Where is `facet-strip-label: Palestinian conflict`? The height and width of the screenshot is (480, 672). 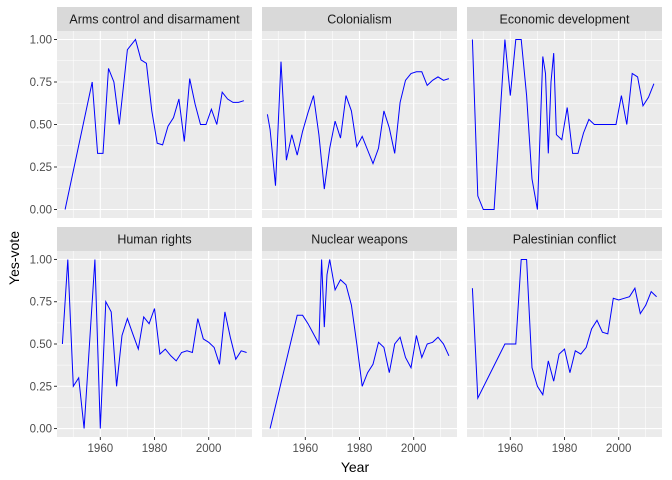
facet-strip-label: Palestinian conflict is located at coordinates (565, 240).